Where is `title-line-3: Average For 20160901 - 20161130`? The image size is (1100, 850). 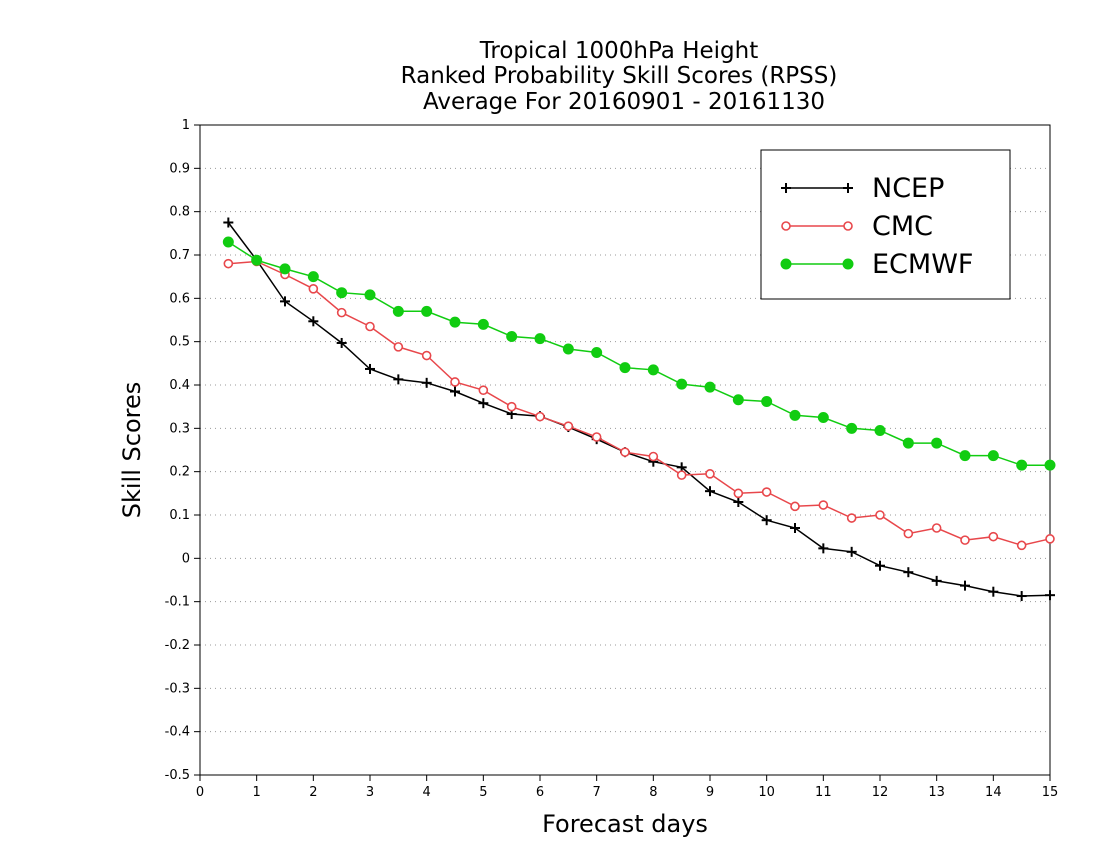 title-line-3: Average For 20160901 - 20161130 is located at coordinates (624, 102).